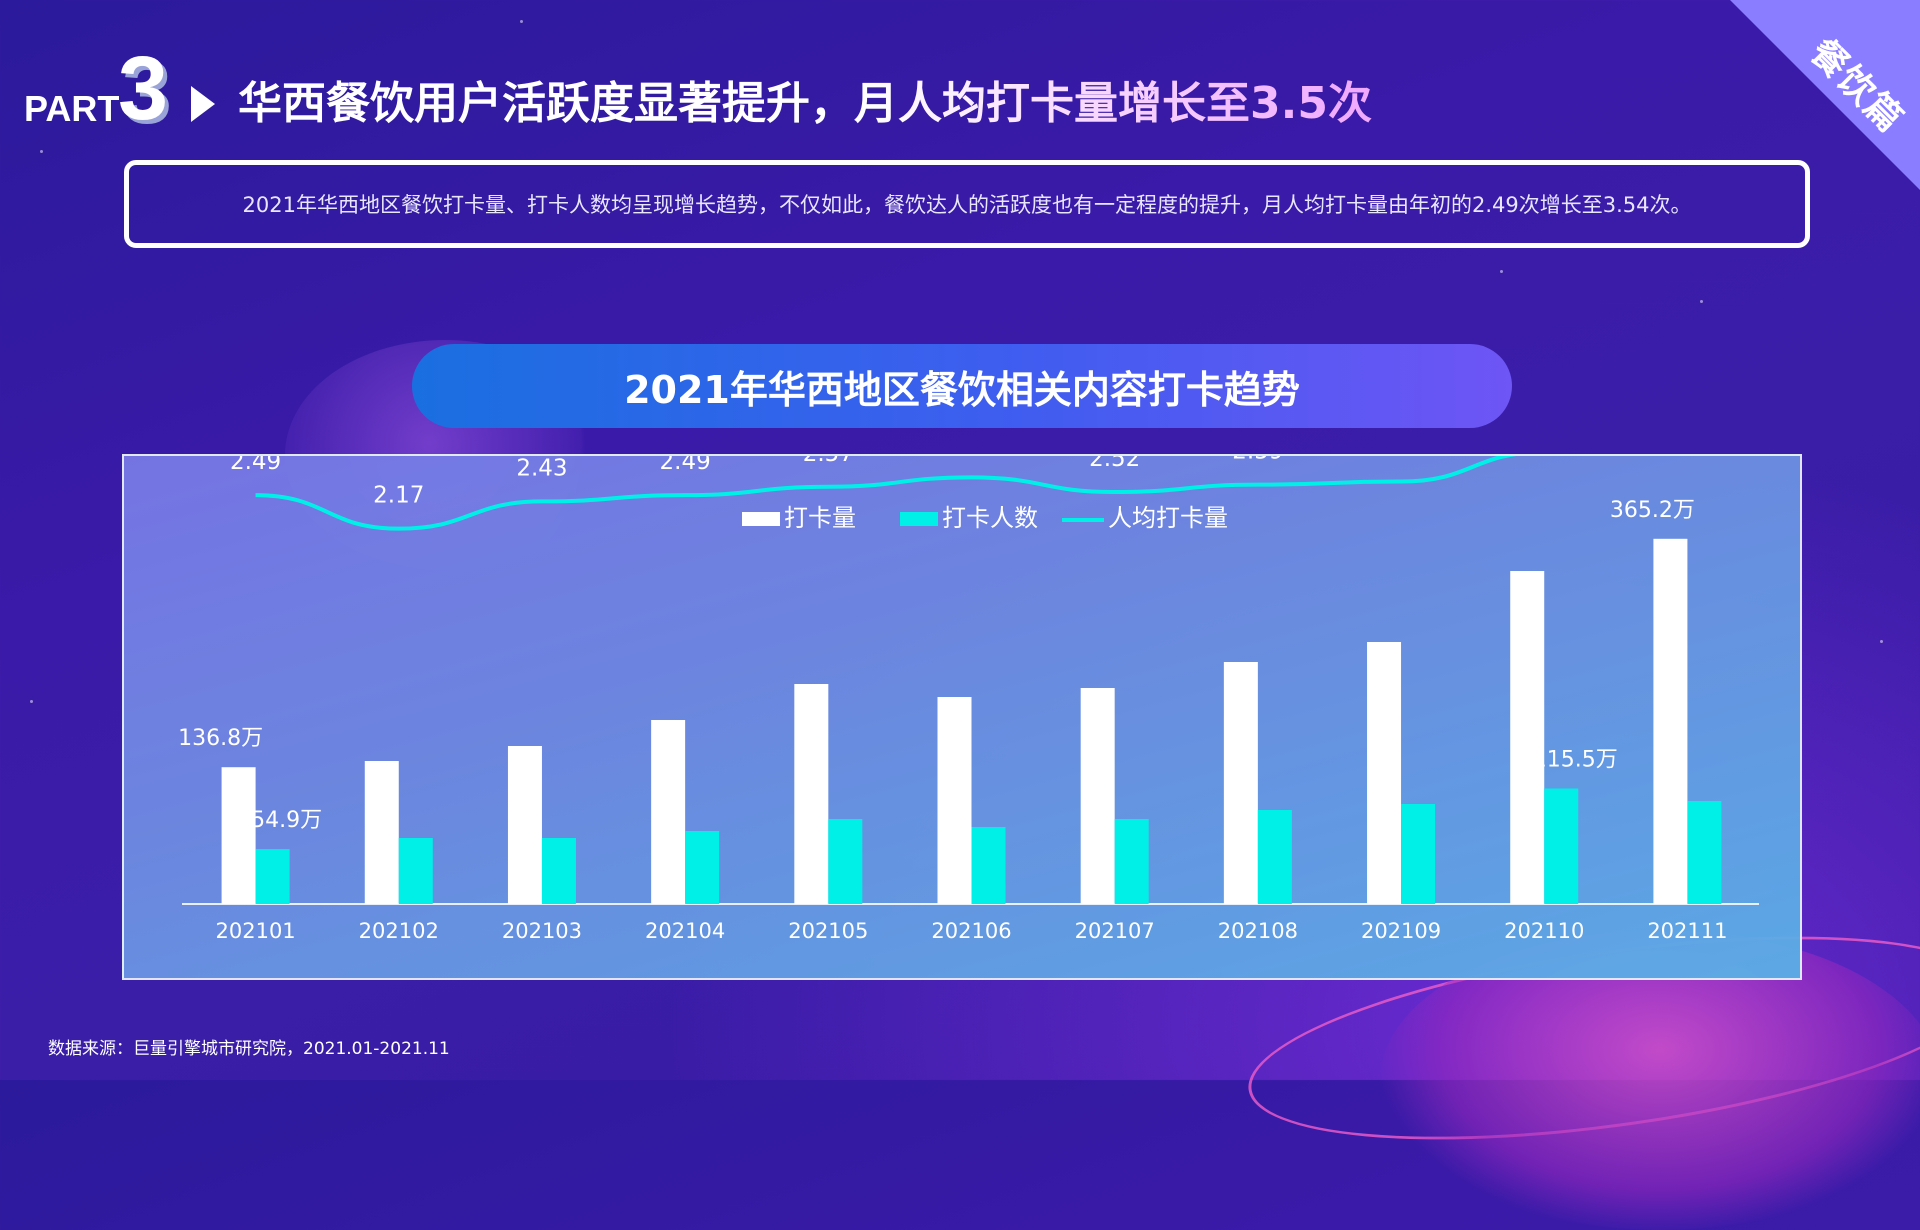 This screenshot has height=1230, width=1920. I want to click on corner-tag: 餐饮篇, so click(1815, 105).